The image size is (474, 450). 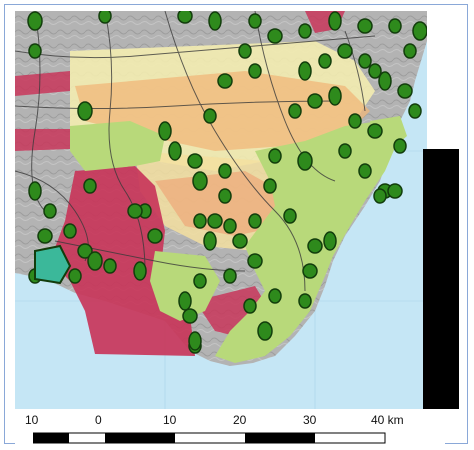 What do you see at coordinates (209, 438) in the screenshot?
I see `scale-bar-graphic` at bounding box center [209, 438].